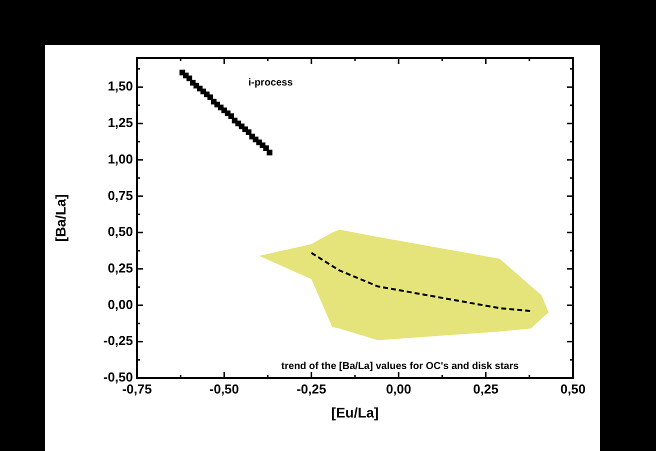 Image resolution: width=656 pixels, height=451 pixels. Describe the element at coordinates (400, 366) in the screenshot. I see `annotation: trend of the [Ba/La] values for OC's and disk stars` at that location.